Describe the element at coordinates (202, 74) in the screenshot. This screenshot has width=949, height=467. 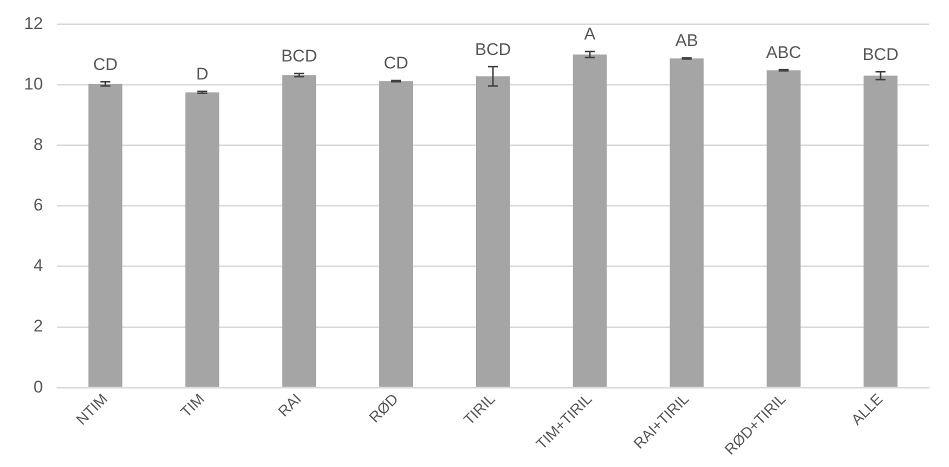
I see `annotation: D` at that location.